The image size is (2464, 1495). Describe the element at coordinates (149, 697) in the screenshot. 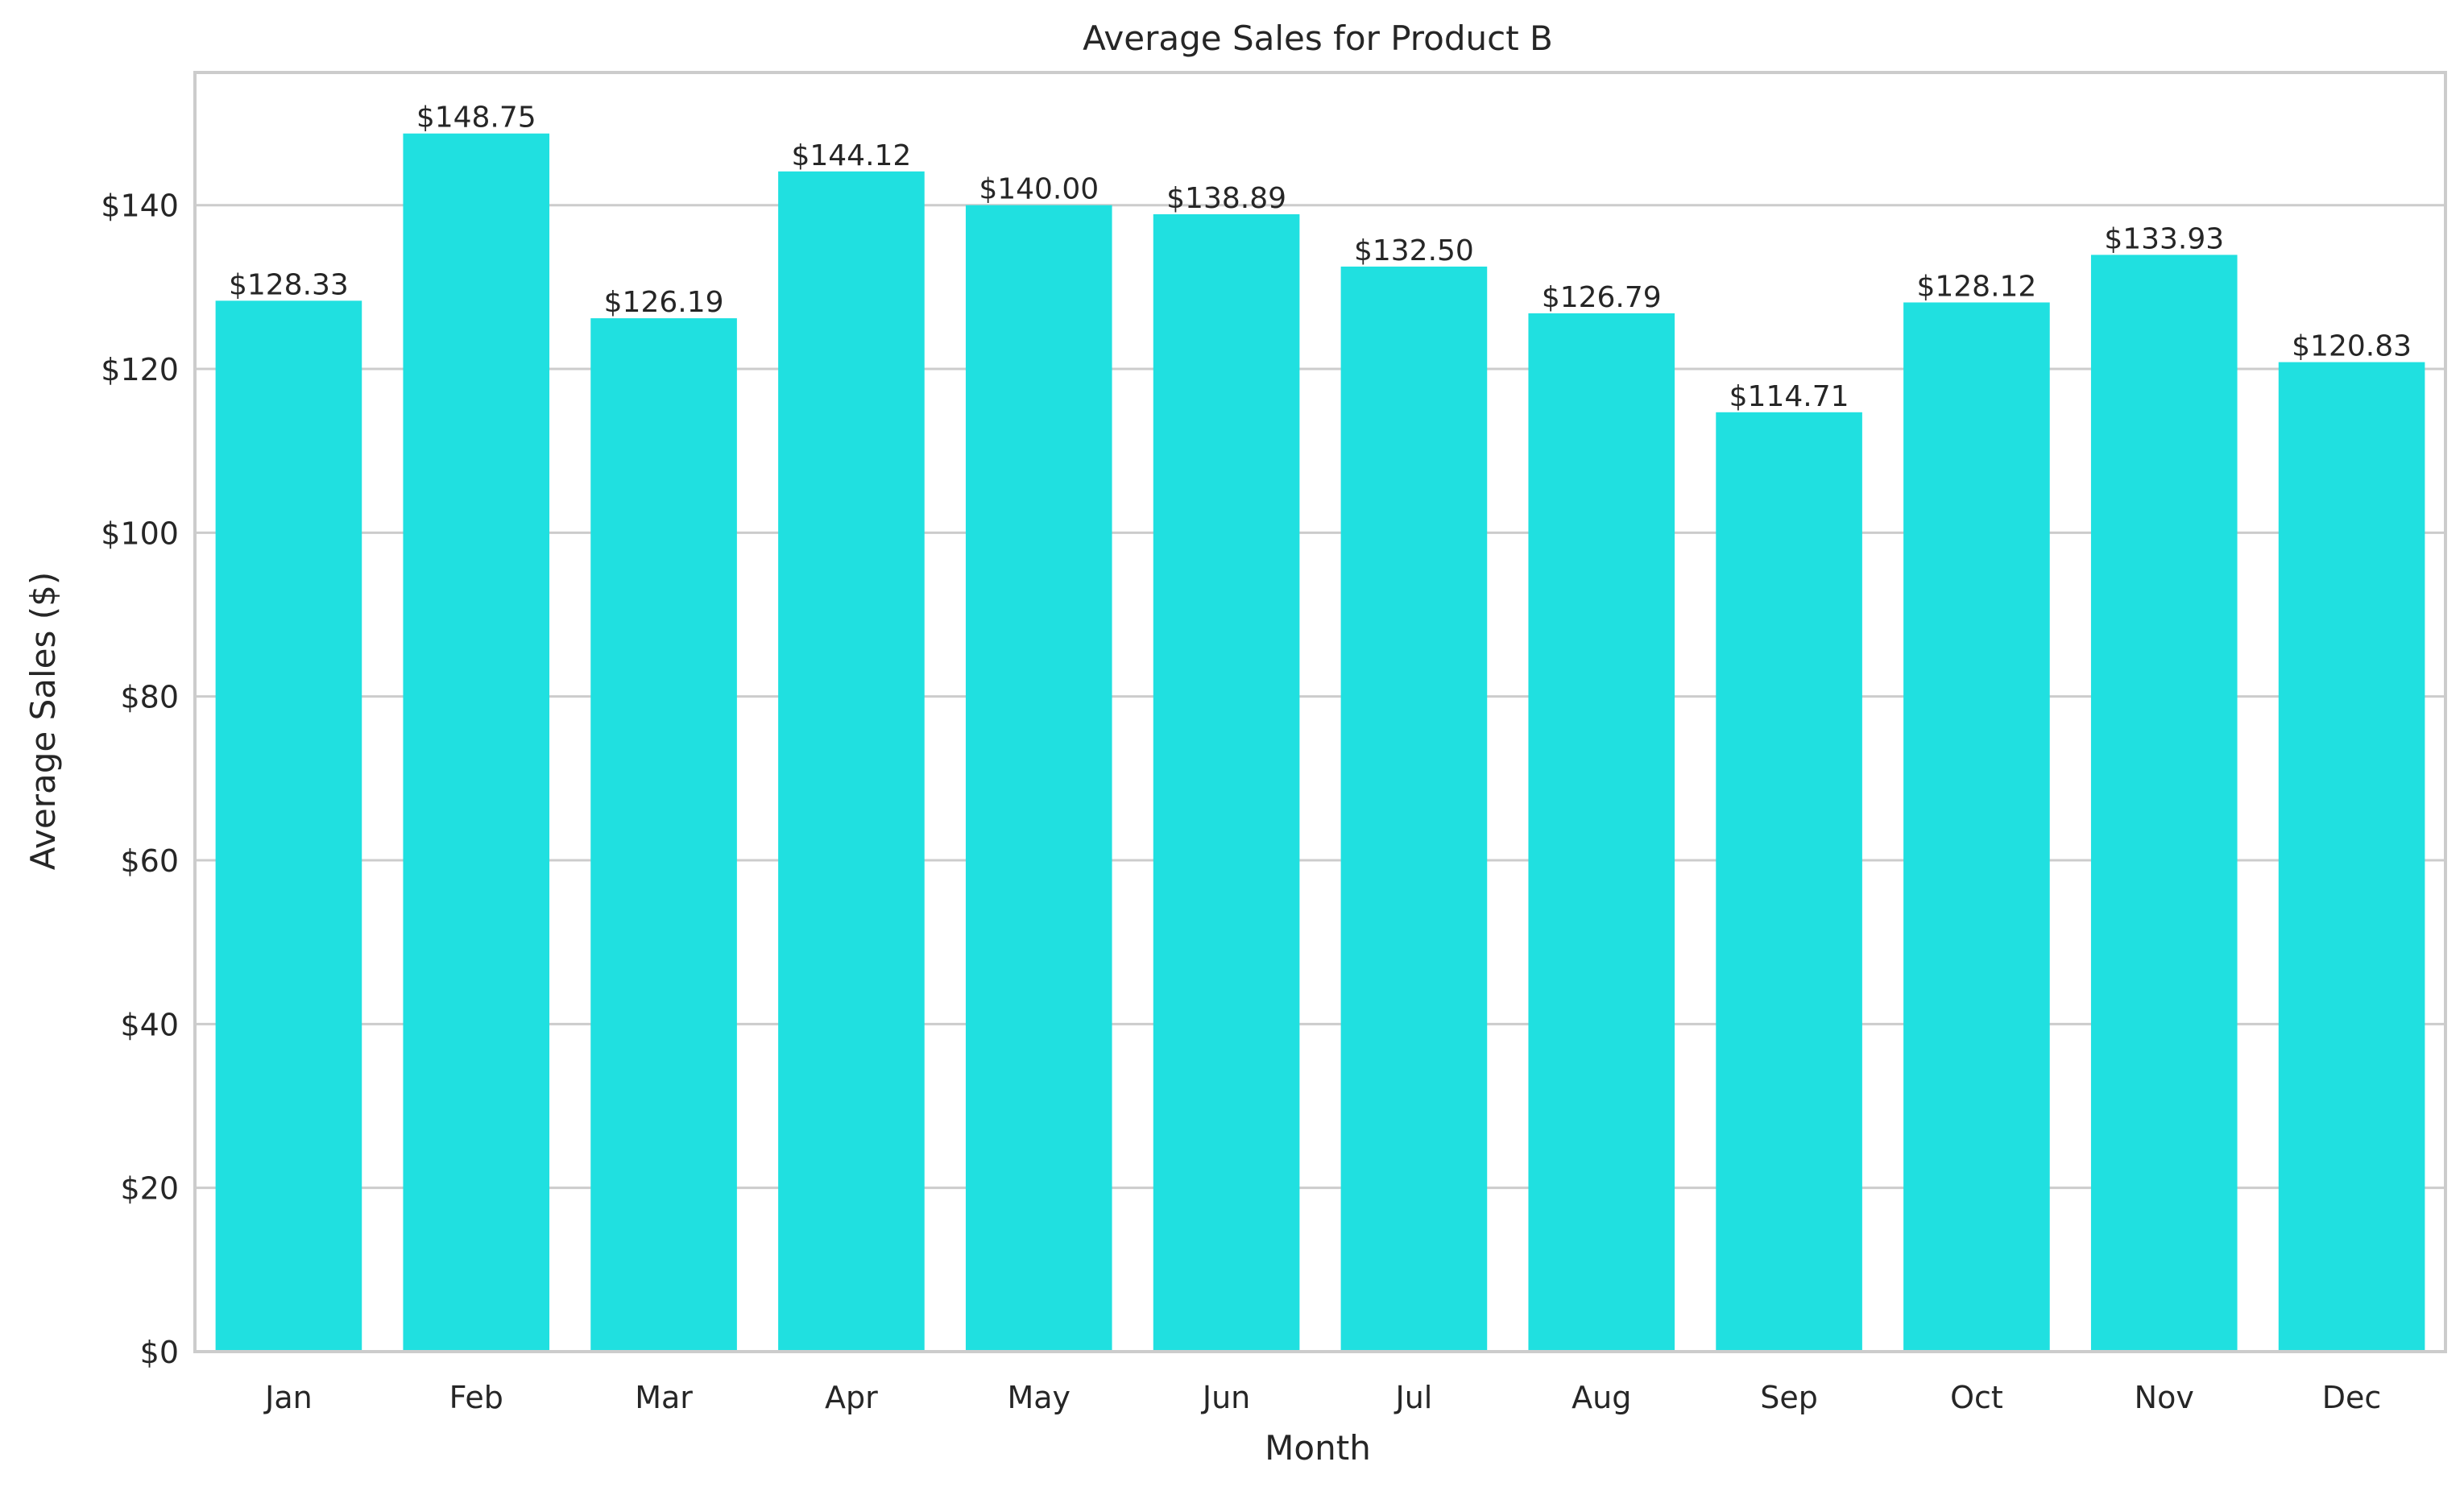

I see `y-tick-label: $80` at that location.